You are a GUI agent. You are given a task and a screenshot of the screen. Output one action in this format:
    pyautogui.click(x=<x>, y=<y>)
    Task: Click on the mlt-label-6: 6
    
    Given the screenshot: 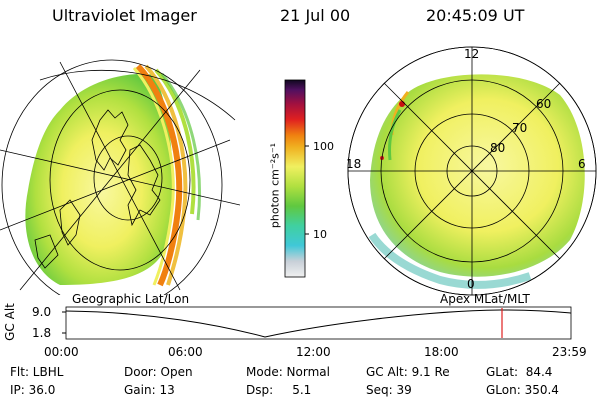 What is the action you would take?
    pyautogui.click(x=582, y=164)
    